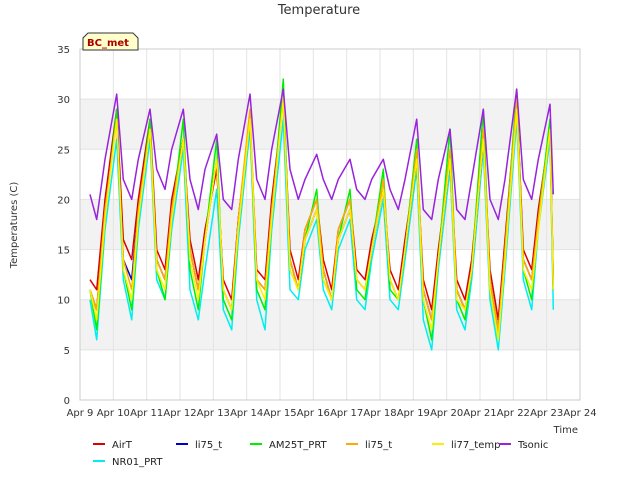 This screenshot has height=480, width=640. I want to click on x-tick-label: Apr 15, so click(279, 413).